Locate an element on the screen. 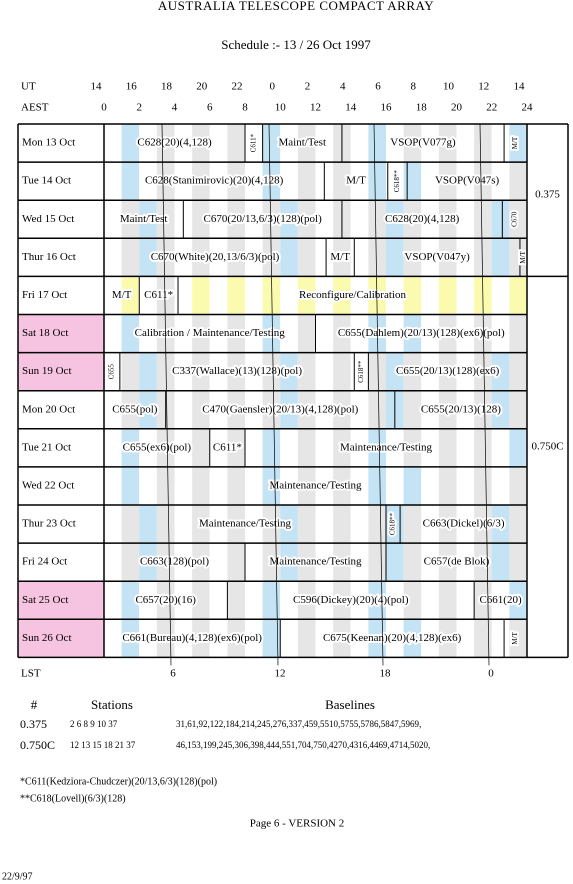 This screenshot has height=884, width=573. cell-label: C655(20/13)(128)(ex6) is located at coordinates (448, 371).